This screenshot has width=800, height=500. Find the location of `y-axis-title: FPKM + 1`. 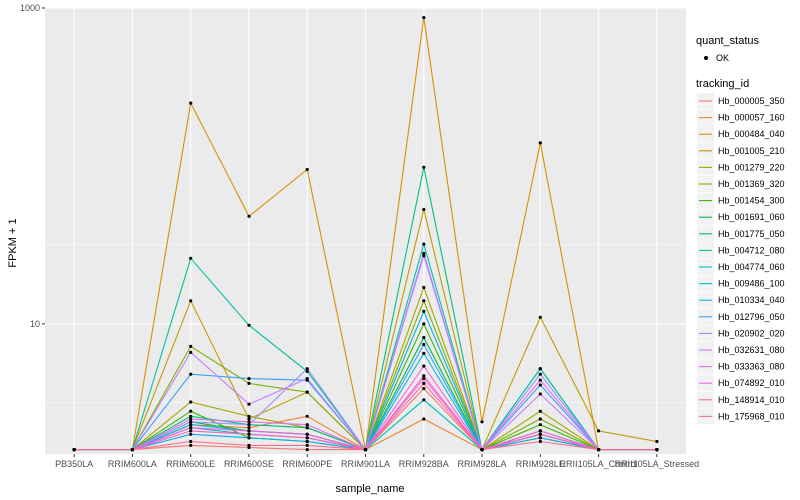

y-axis-title: FPKM + 1 is located at coordinates (13, 242).